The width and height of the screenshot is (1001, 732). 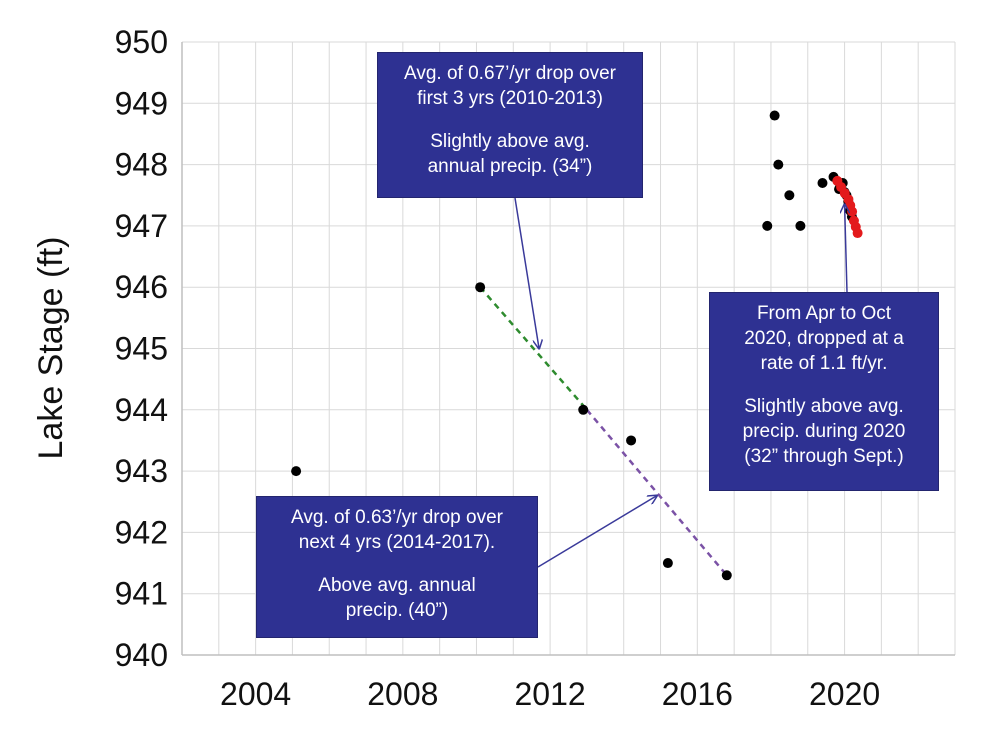 What do you see at coordinates (550, 694) in the screenshot?
I see `x-tick-label: 2012` at bounding box center [550, 694].